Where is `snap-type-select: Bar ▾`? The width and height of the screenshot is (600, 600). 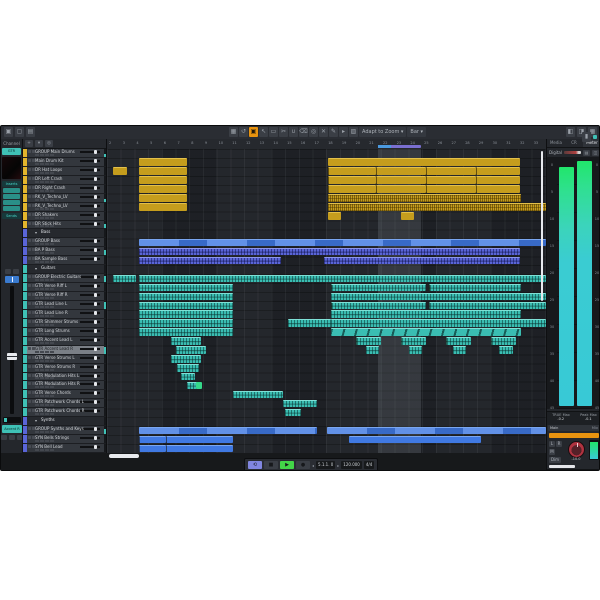 snap-type-select: Bar ▾ is located at coordinates (417, 132).